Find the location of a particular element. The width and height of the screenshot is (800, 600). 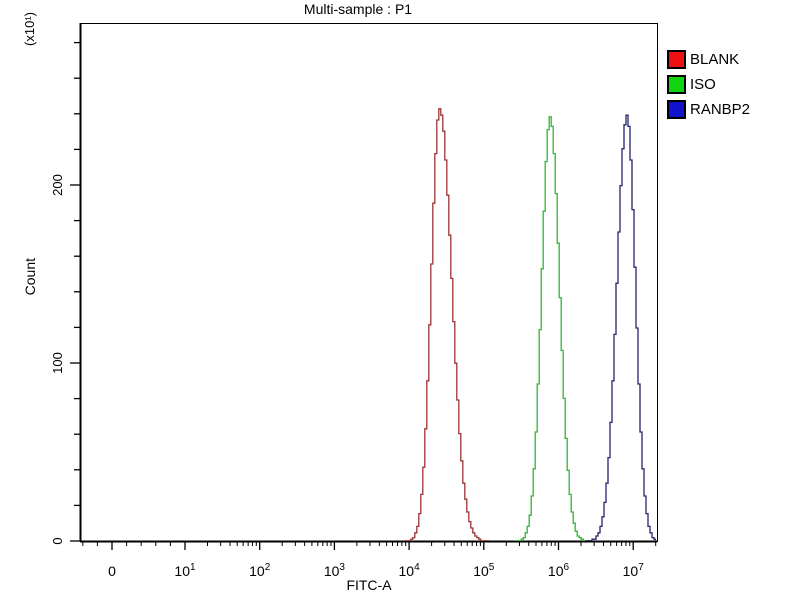

x-tick-label: 10² is located at coordinates (260, 570).